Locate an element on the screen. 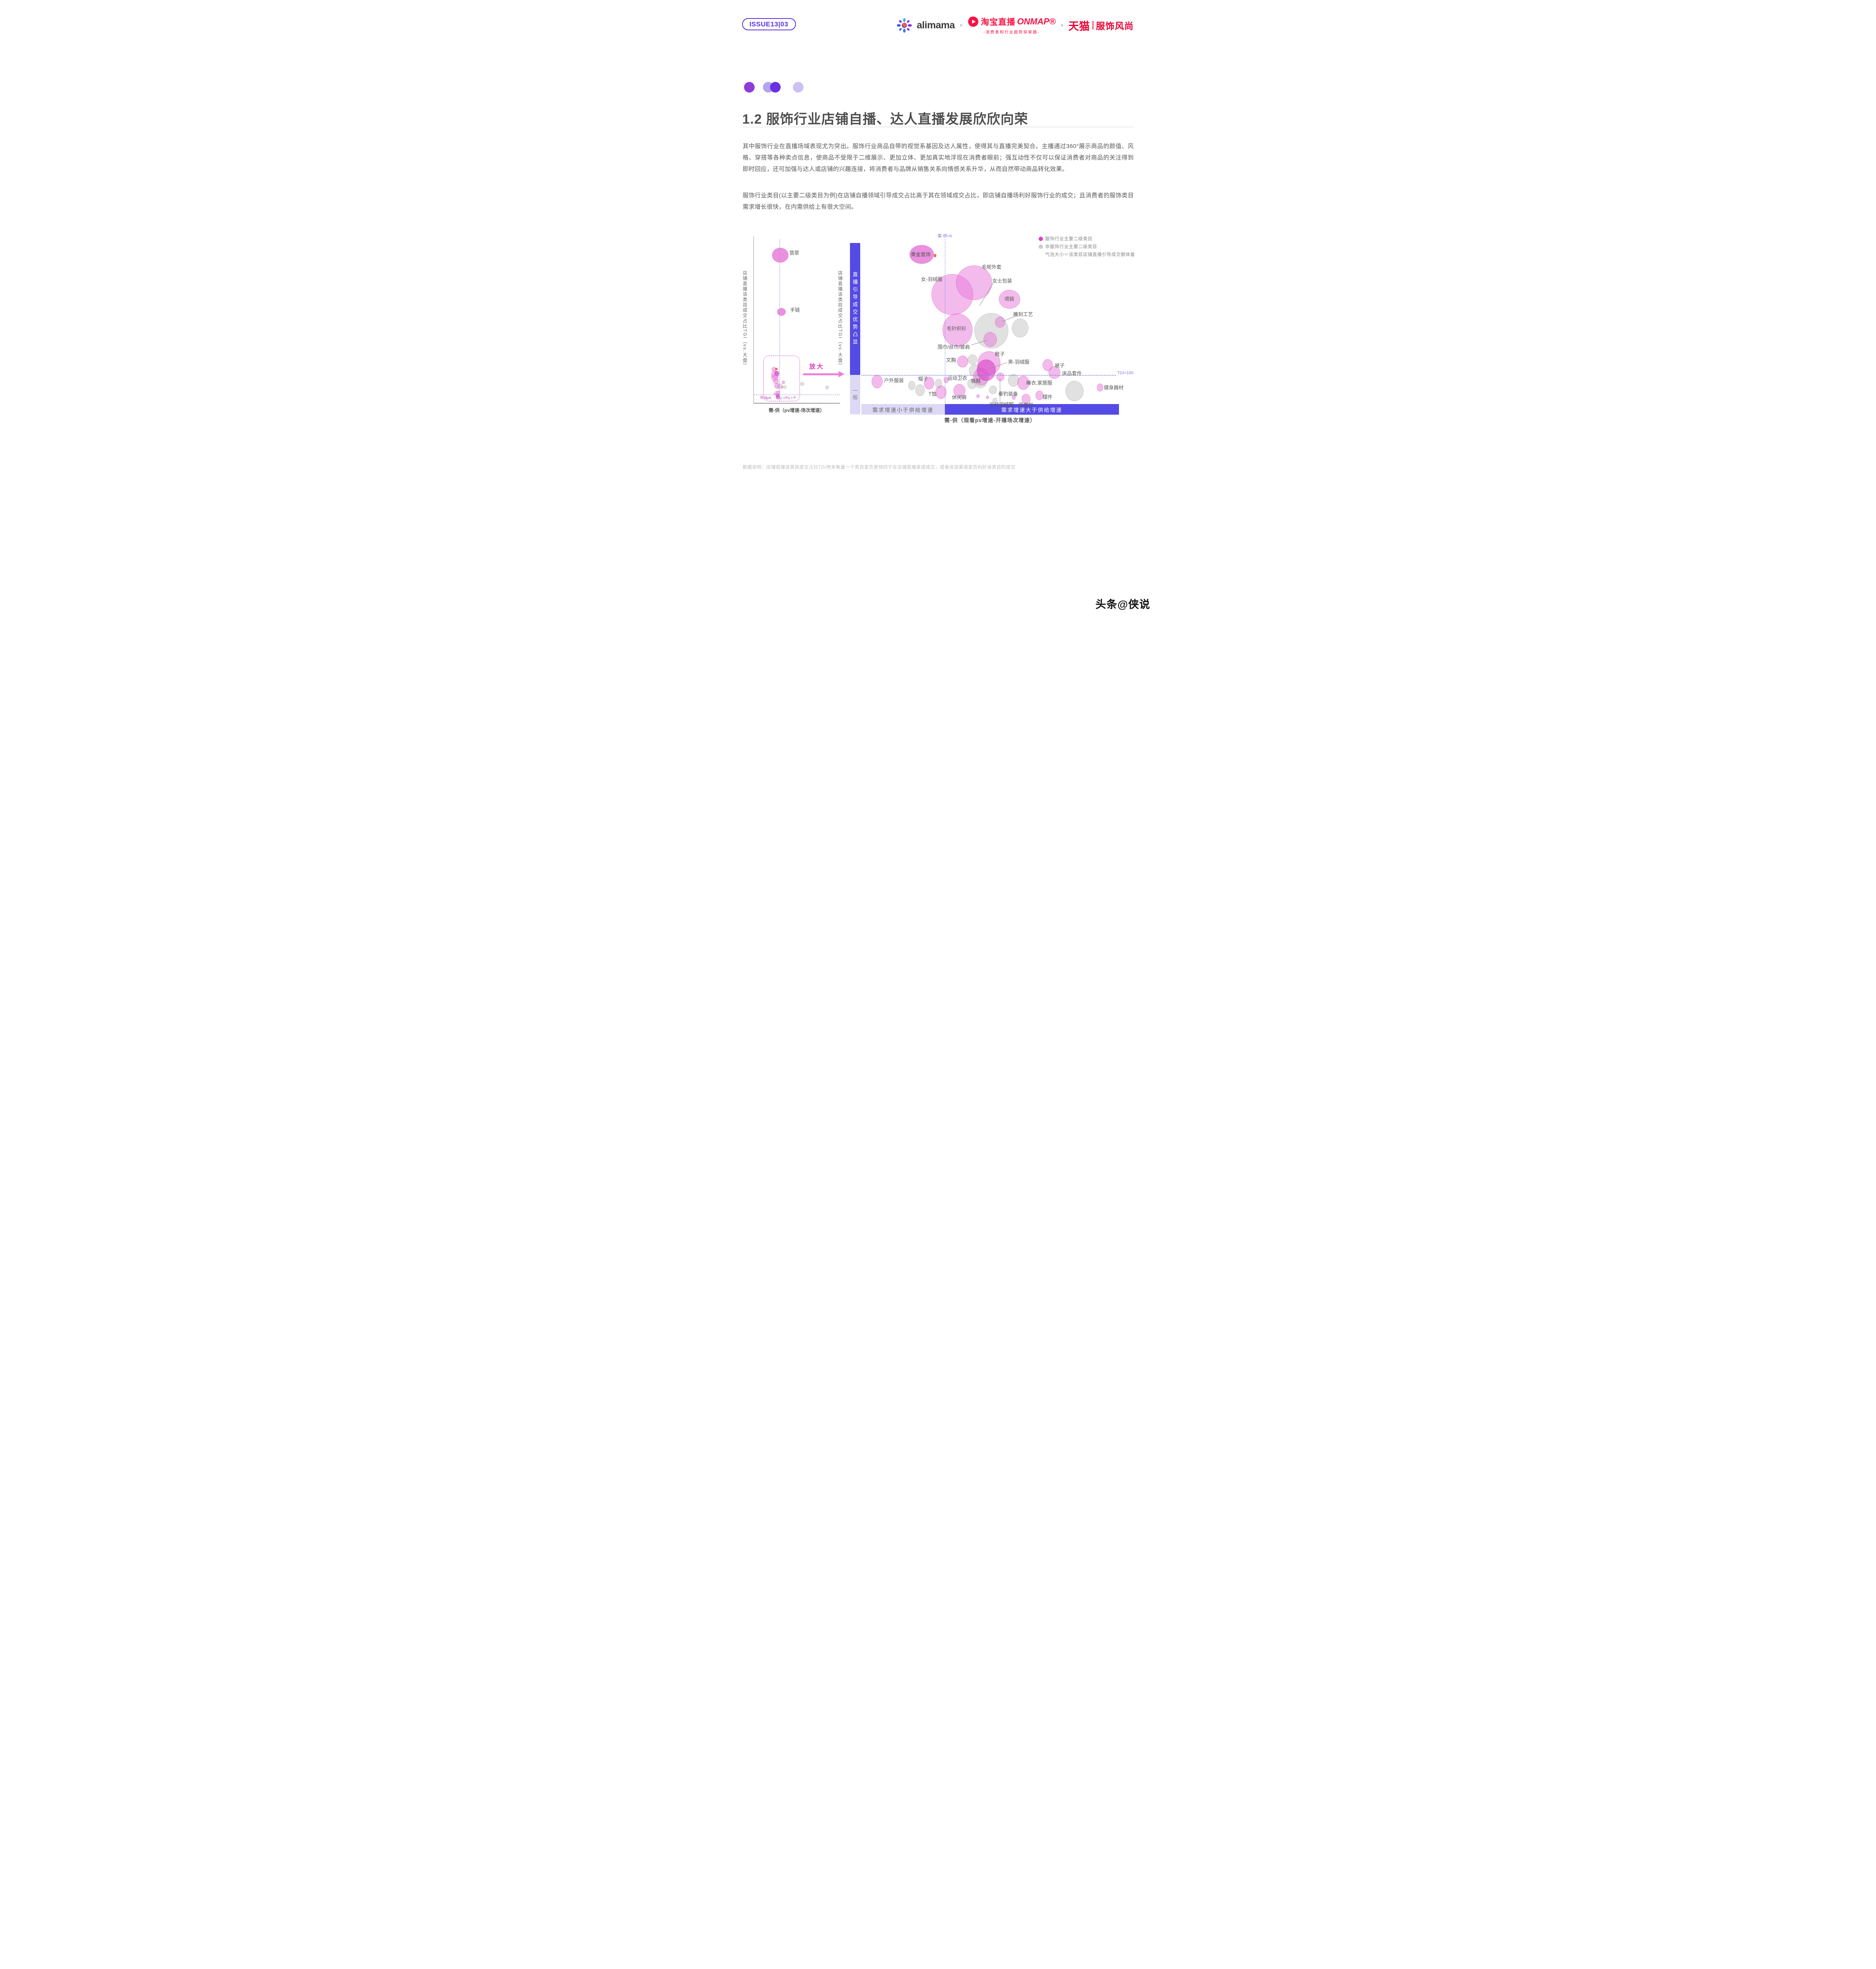 The width and height of the screenshot is (1876, 1969). x-band-demand-faster: 需求增速大于供给增速 is located at coordinates (1031, 409).